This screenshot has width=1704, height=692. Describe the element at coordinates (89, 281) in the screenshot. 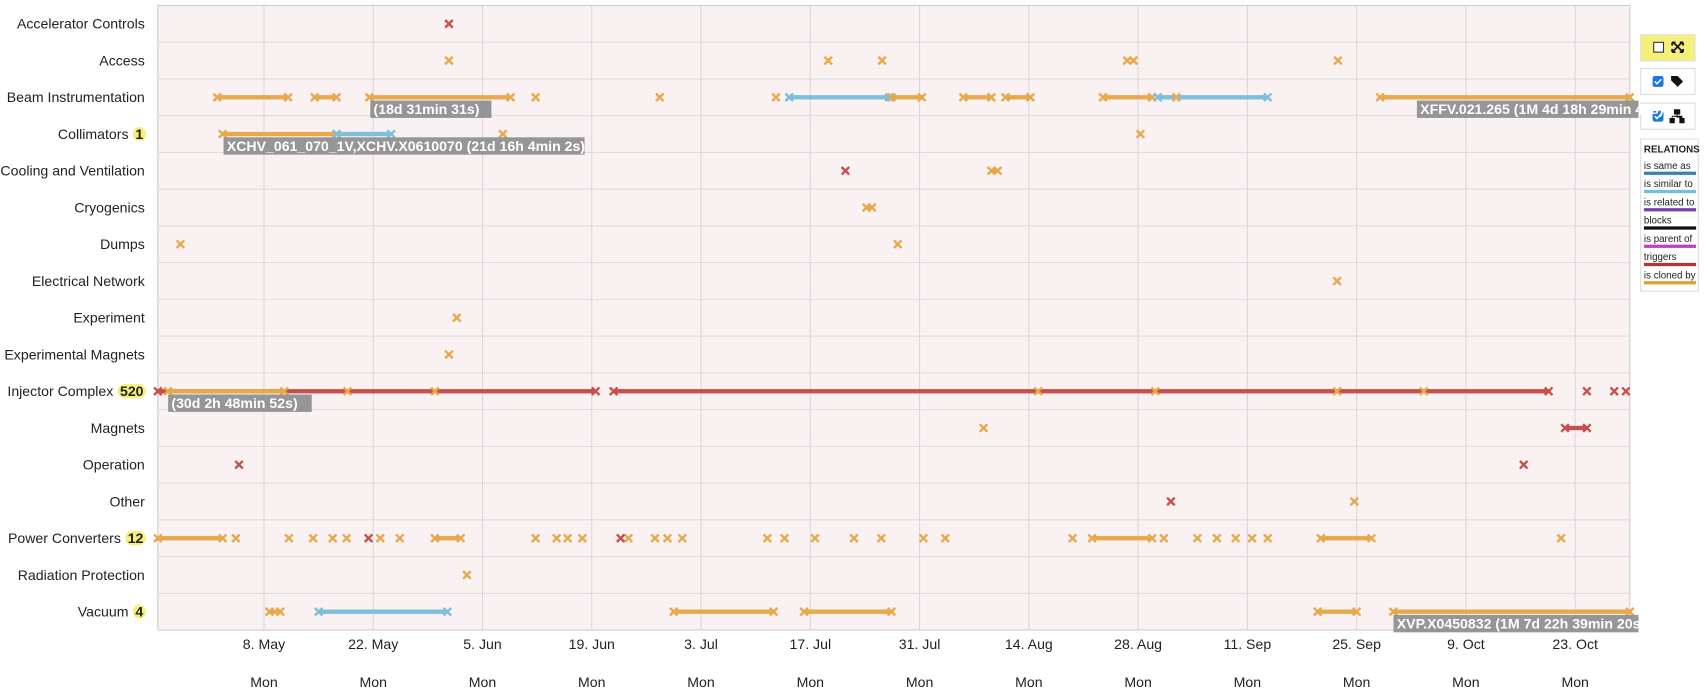

I see `row-label: Electrical Network` at that location.